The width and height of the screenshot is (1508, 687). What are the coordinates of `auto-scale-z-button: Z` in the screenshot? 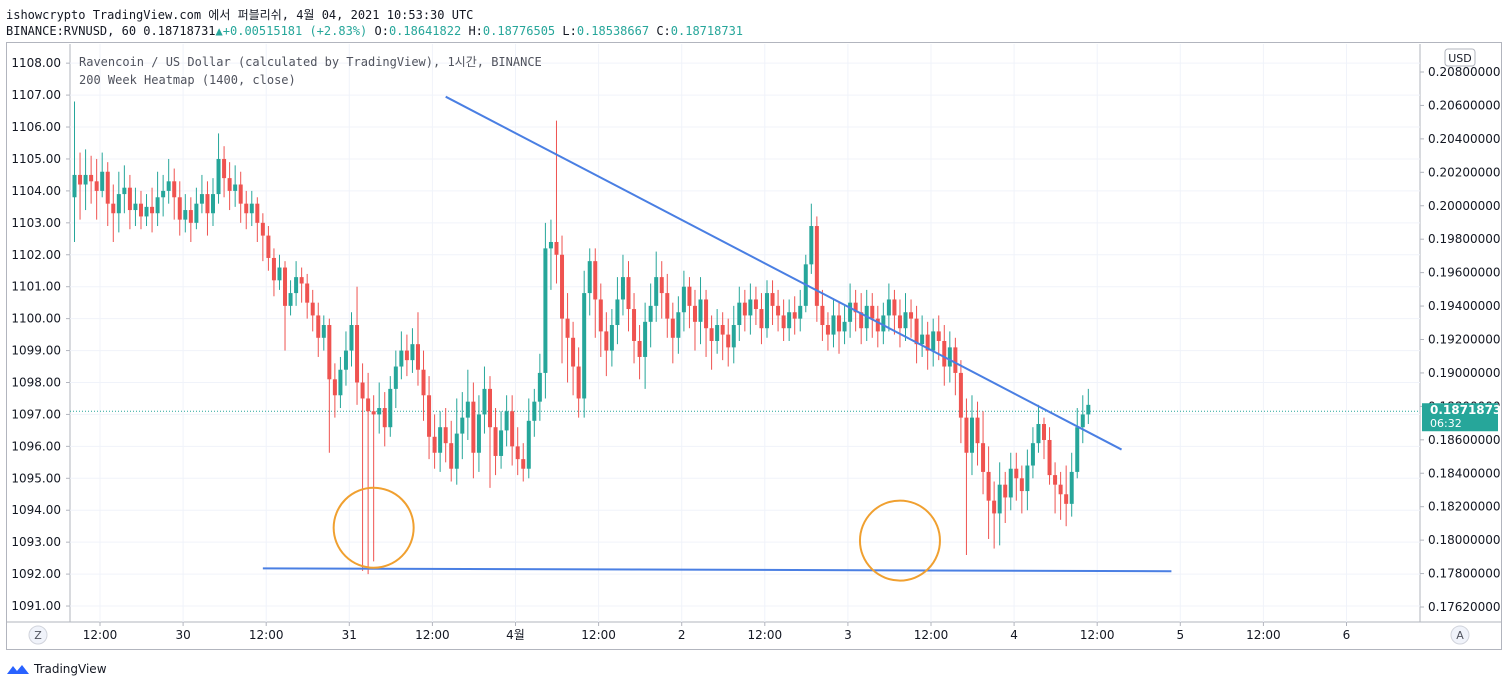 It's located at (38, 635).